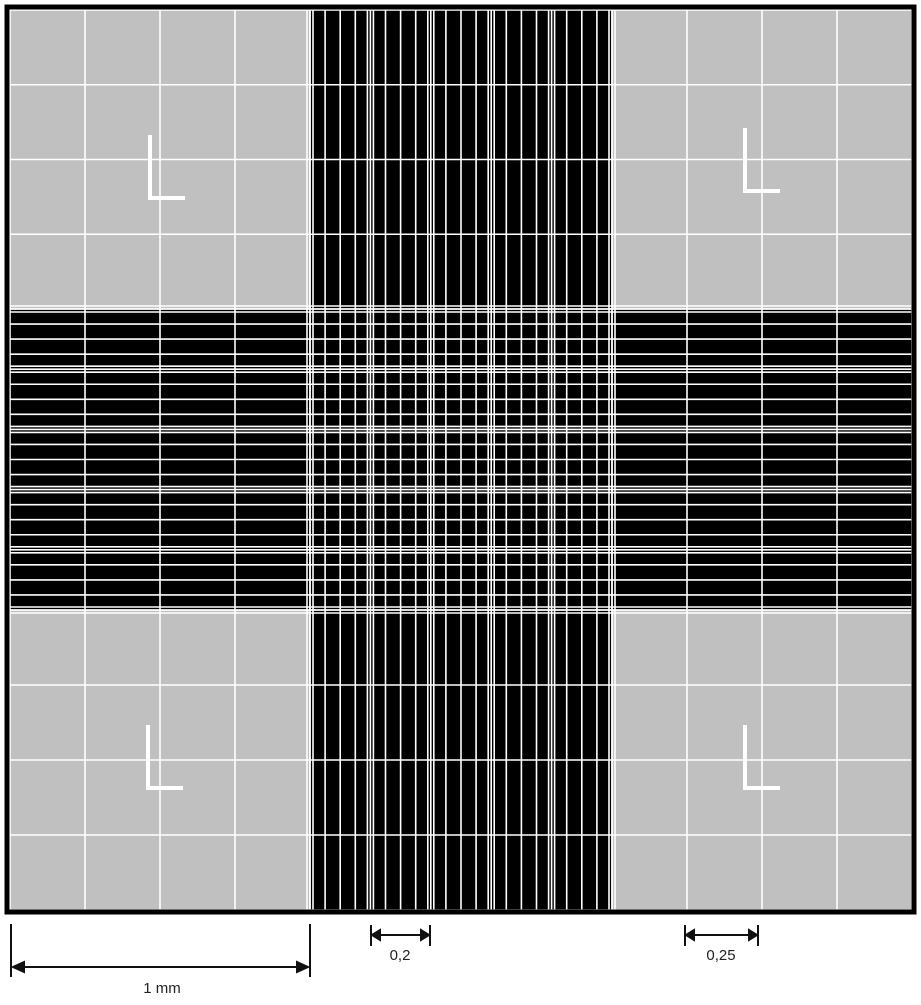 The height and width of the screenshot is (1005, 921). I want to click on scale-label-0-2: 0,2, so click(400, 955).